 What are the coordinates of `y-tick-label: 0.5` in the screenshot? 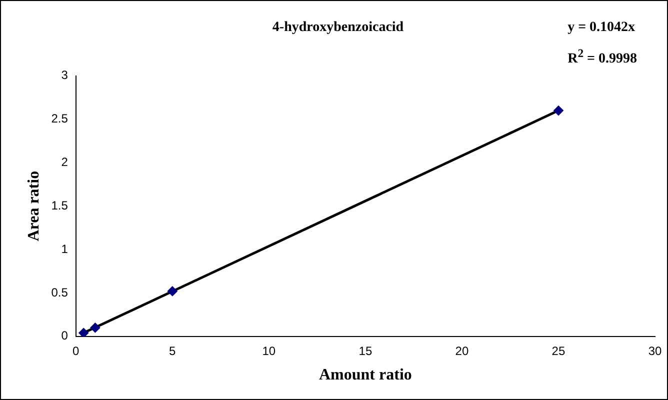 It's located at (59, 292).